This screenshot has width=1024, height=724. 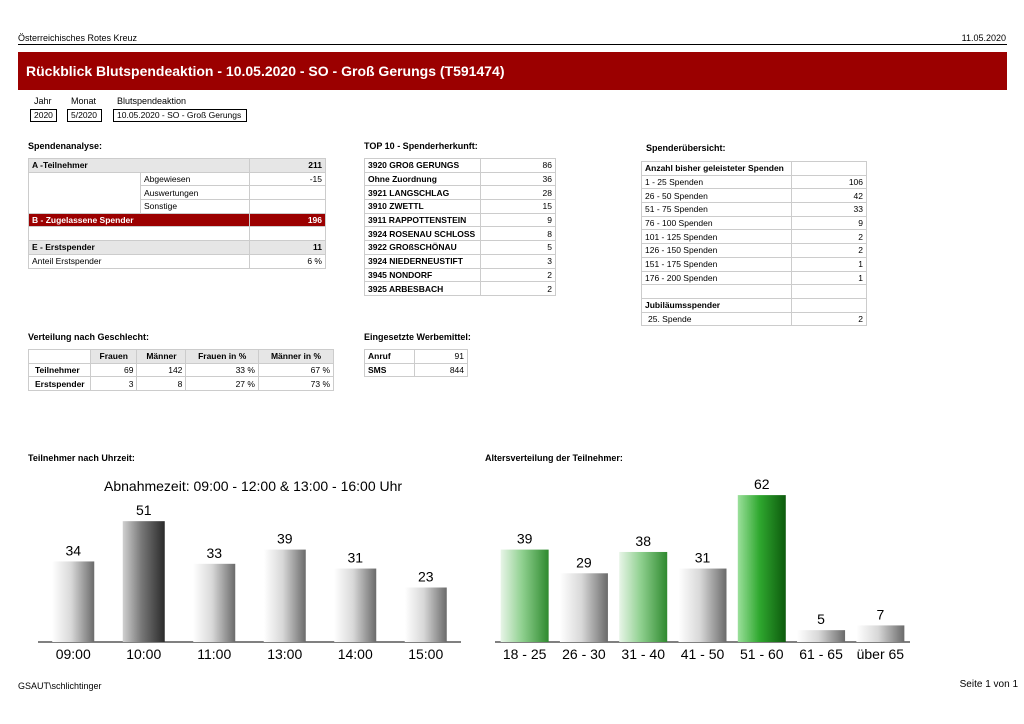 I want to click on table-row: Sonstige, so click(x=177, y=206).